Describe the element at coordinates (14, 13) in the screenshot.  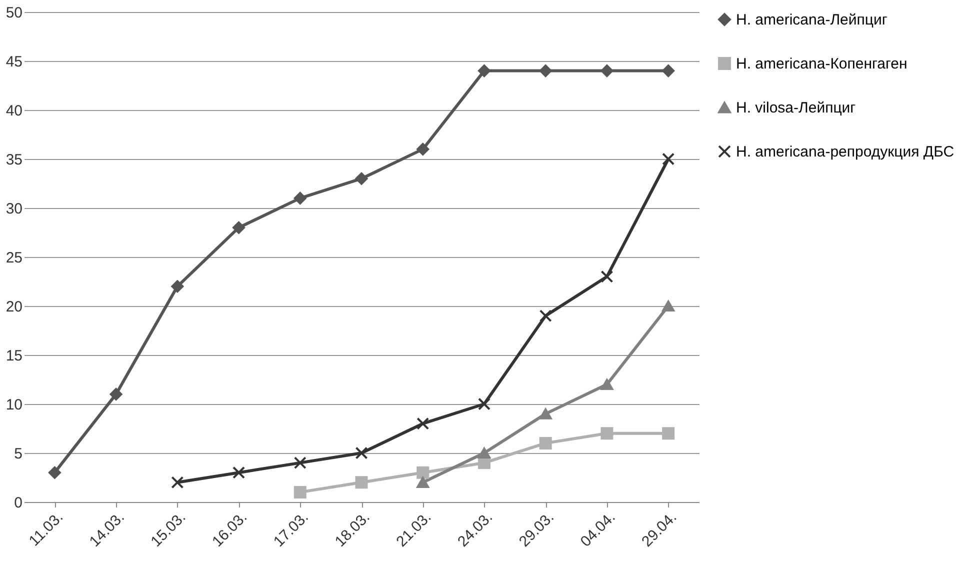
I see `y-tick-label: 50` at that location.